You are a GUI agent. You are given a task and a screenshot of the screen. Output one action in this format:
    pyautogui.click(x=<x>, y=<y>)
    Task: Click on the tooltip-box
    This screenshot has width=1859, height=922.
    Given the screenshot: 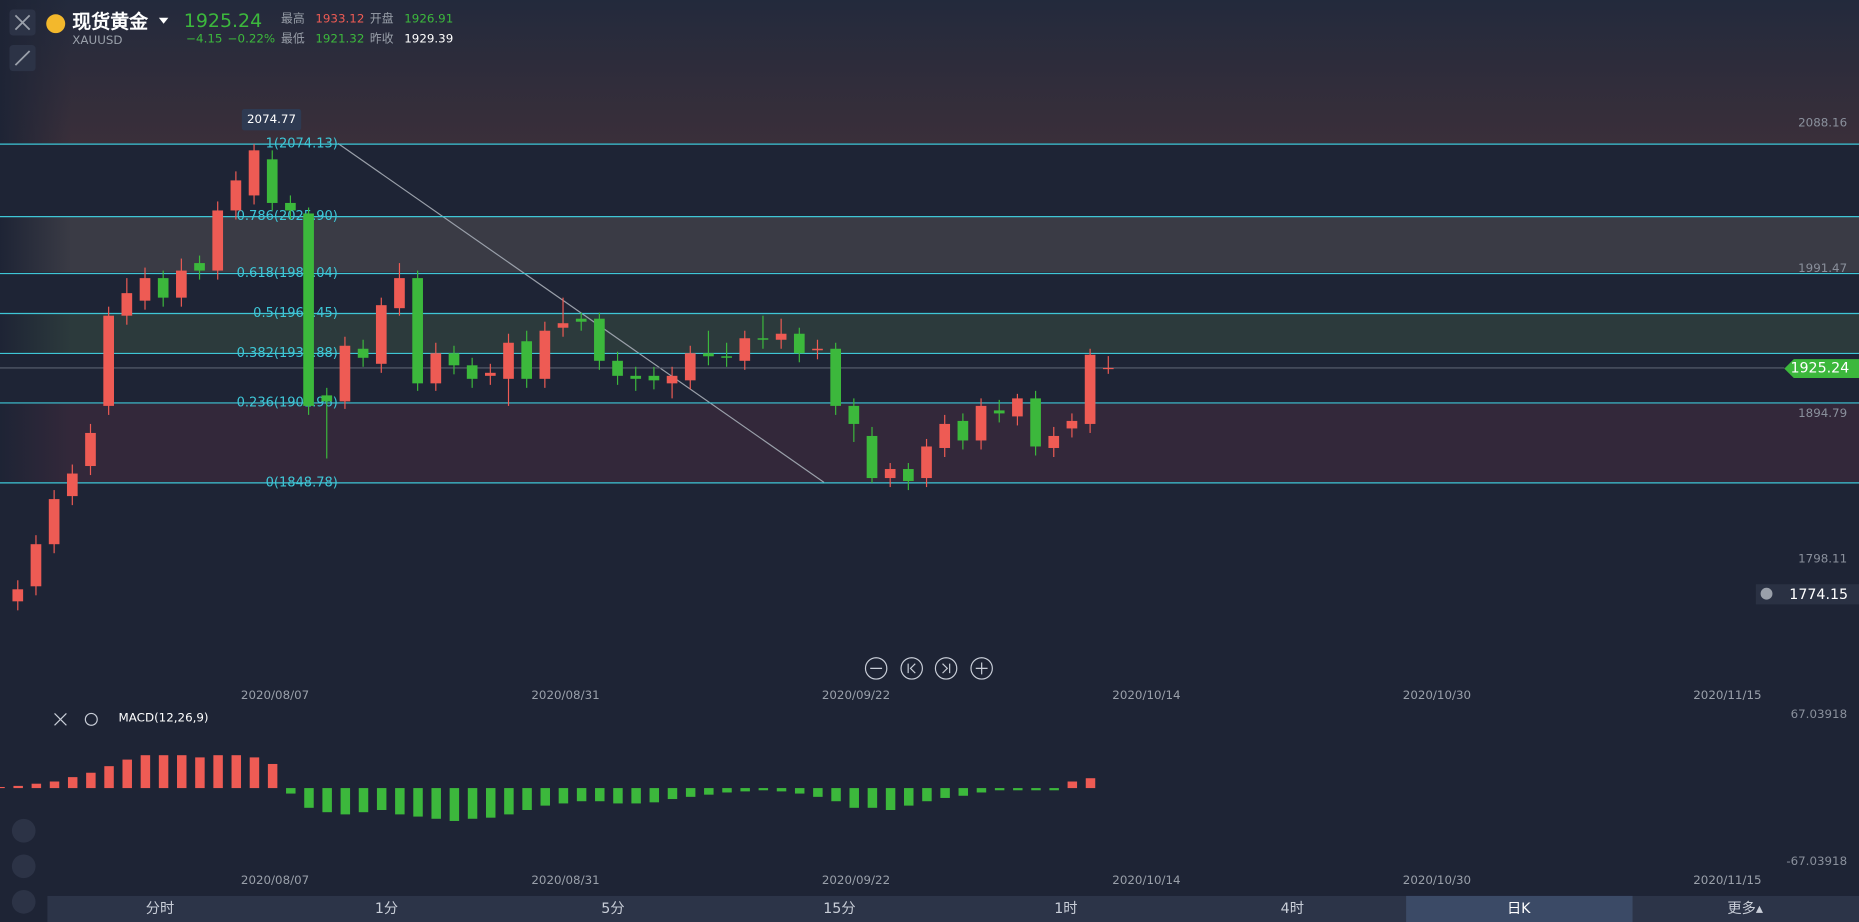 What is the action you would take?
    pyautogui.click(x=271, y=120)
    